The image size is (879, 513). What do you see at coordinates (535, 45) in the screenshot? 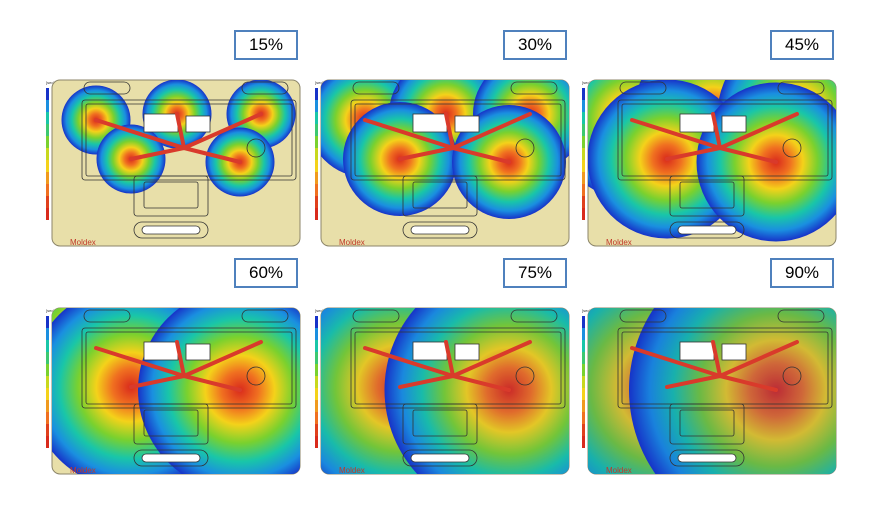
I see `fill-percentage-label: 30%` at bounding box center [535, 45].